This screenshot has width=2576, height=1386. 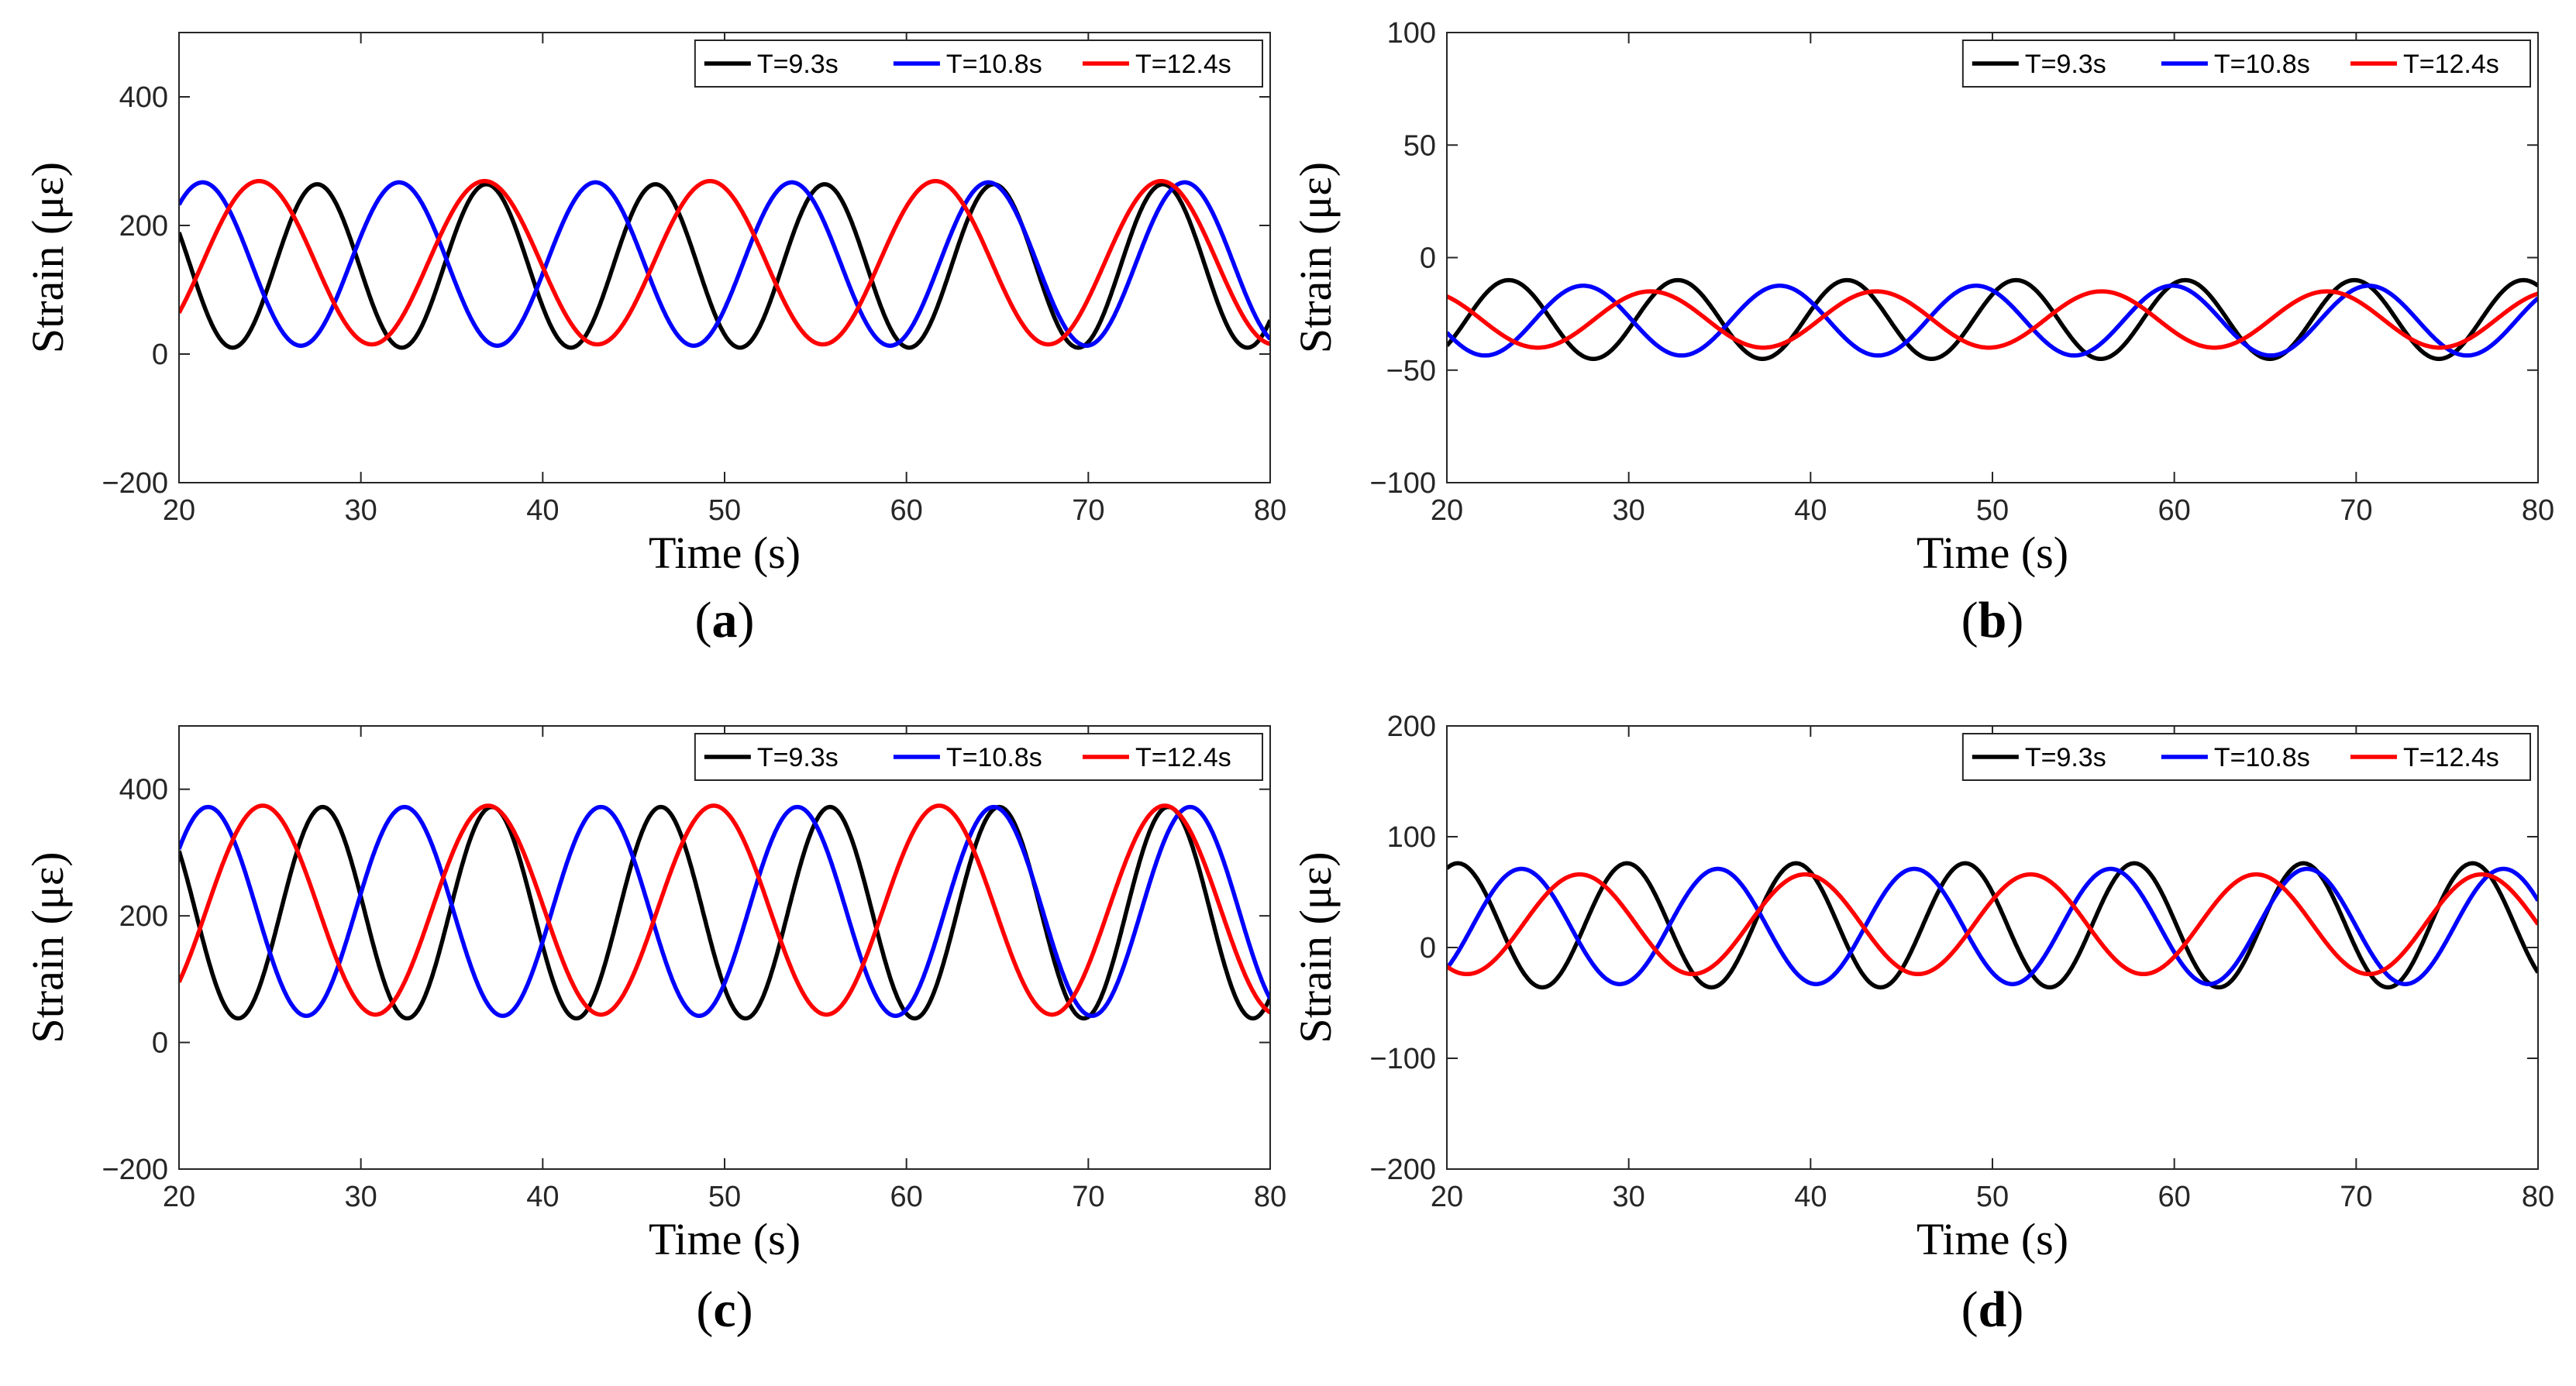 What do you see at coordinates (1411, 371) in the screenshot?
I see `y-tick-label: −50` at bounding box center [1411, 371].